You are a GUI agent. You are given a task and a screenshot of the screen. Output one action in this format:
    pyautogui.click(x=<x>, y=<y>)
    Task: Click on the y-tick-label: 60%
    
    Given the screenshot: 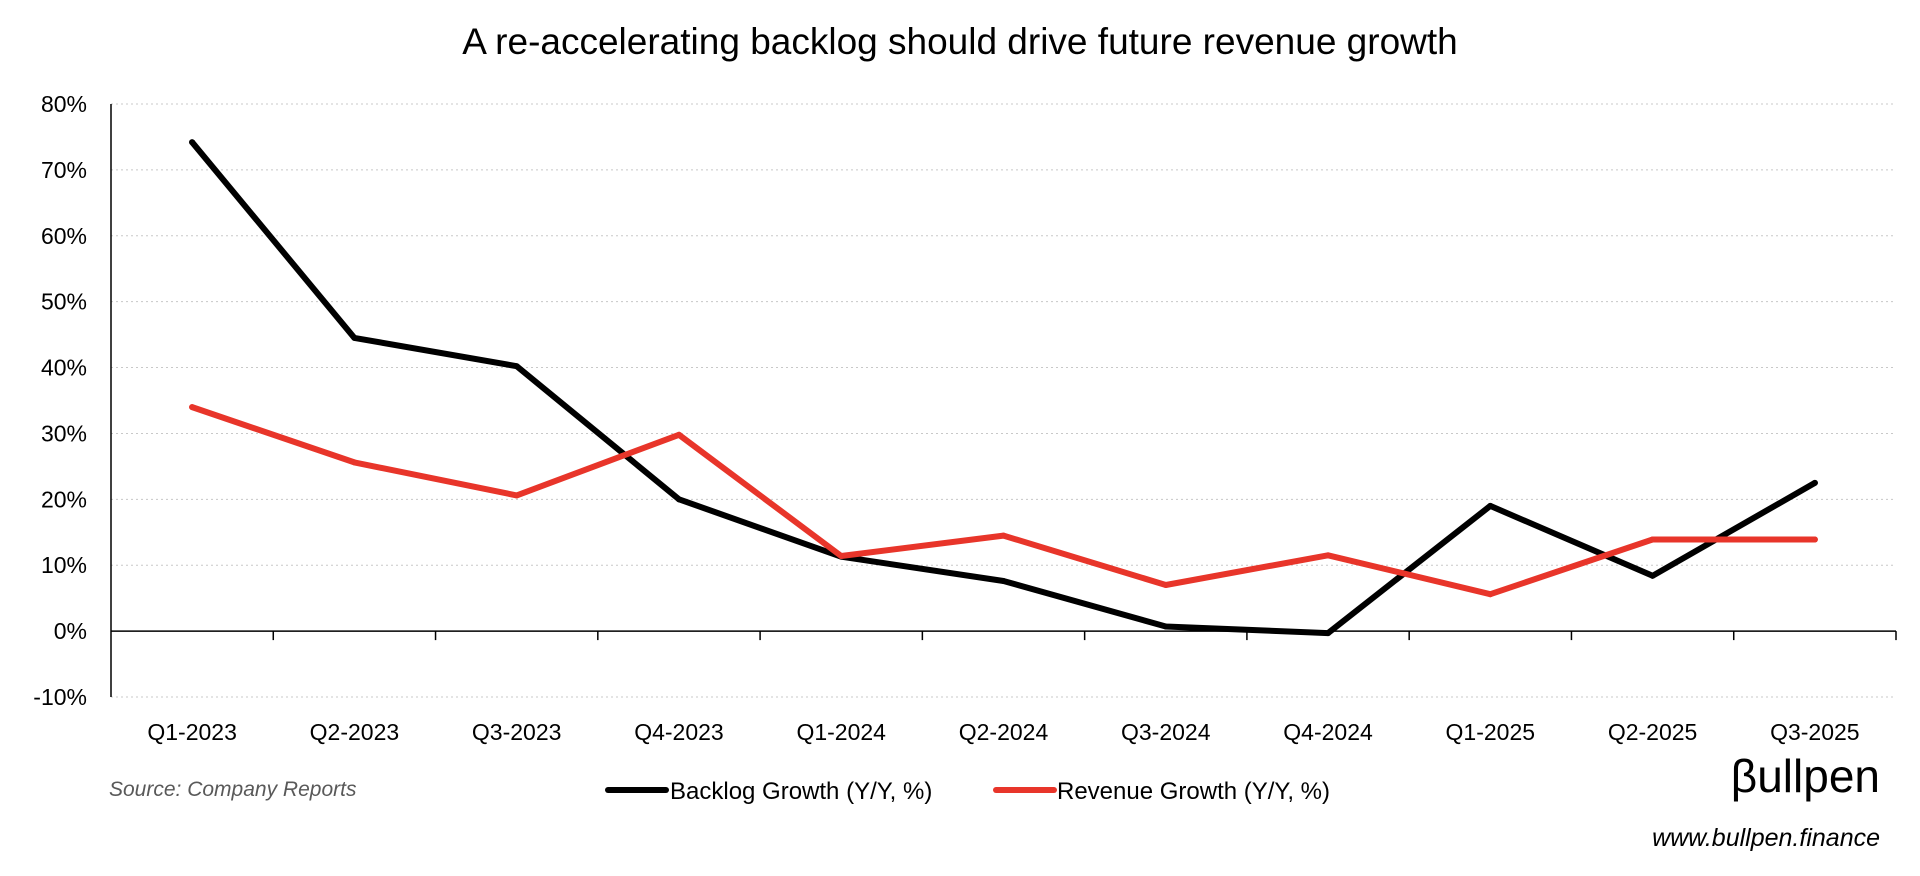 What is the action you would take?
    pyautogui.click(x=64, y=236)
    